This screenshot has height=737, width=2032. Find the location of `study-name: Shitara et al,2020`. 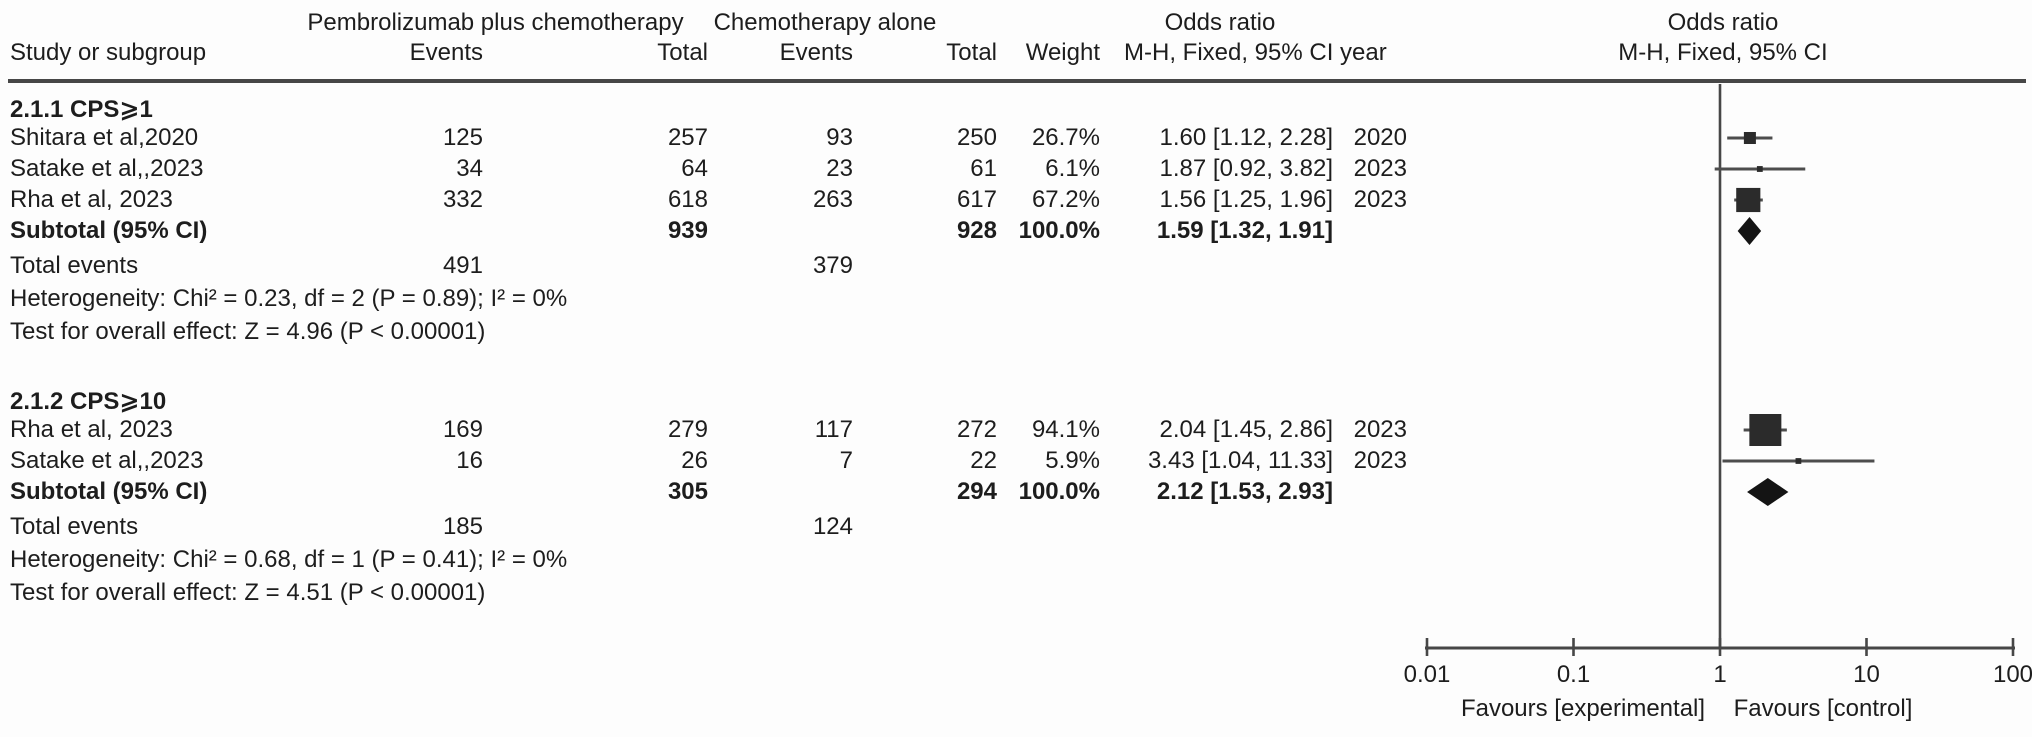

study-name: Shitara et al,2020 is located at coordinates (104, 137).